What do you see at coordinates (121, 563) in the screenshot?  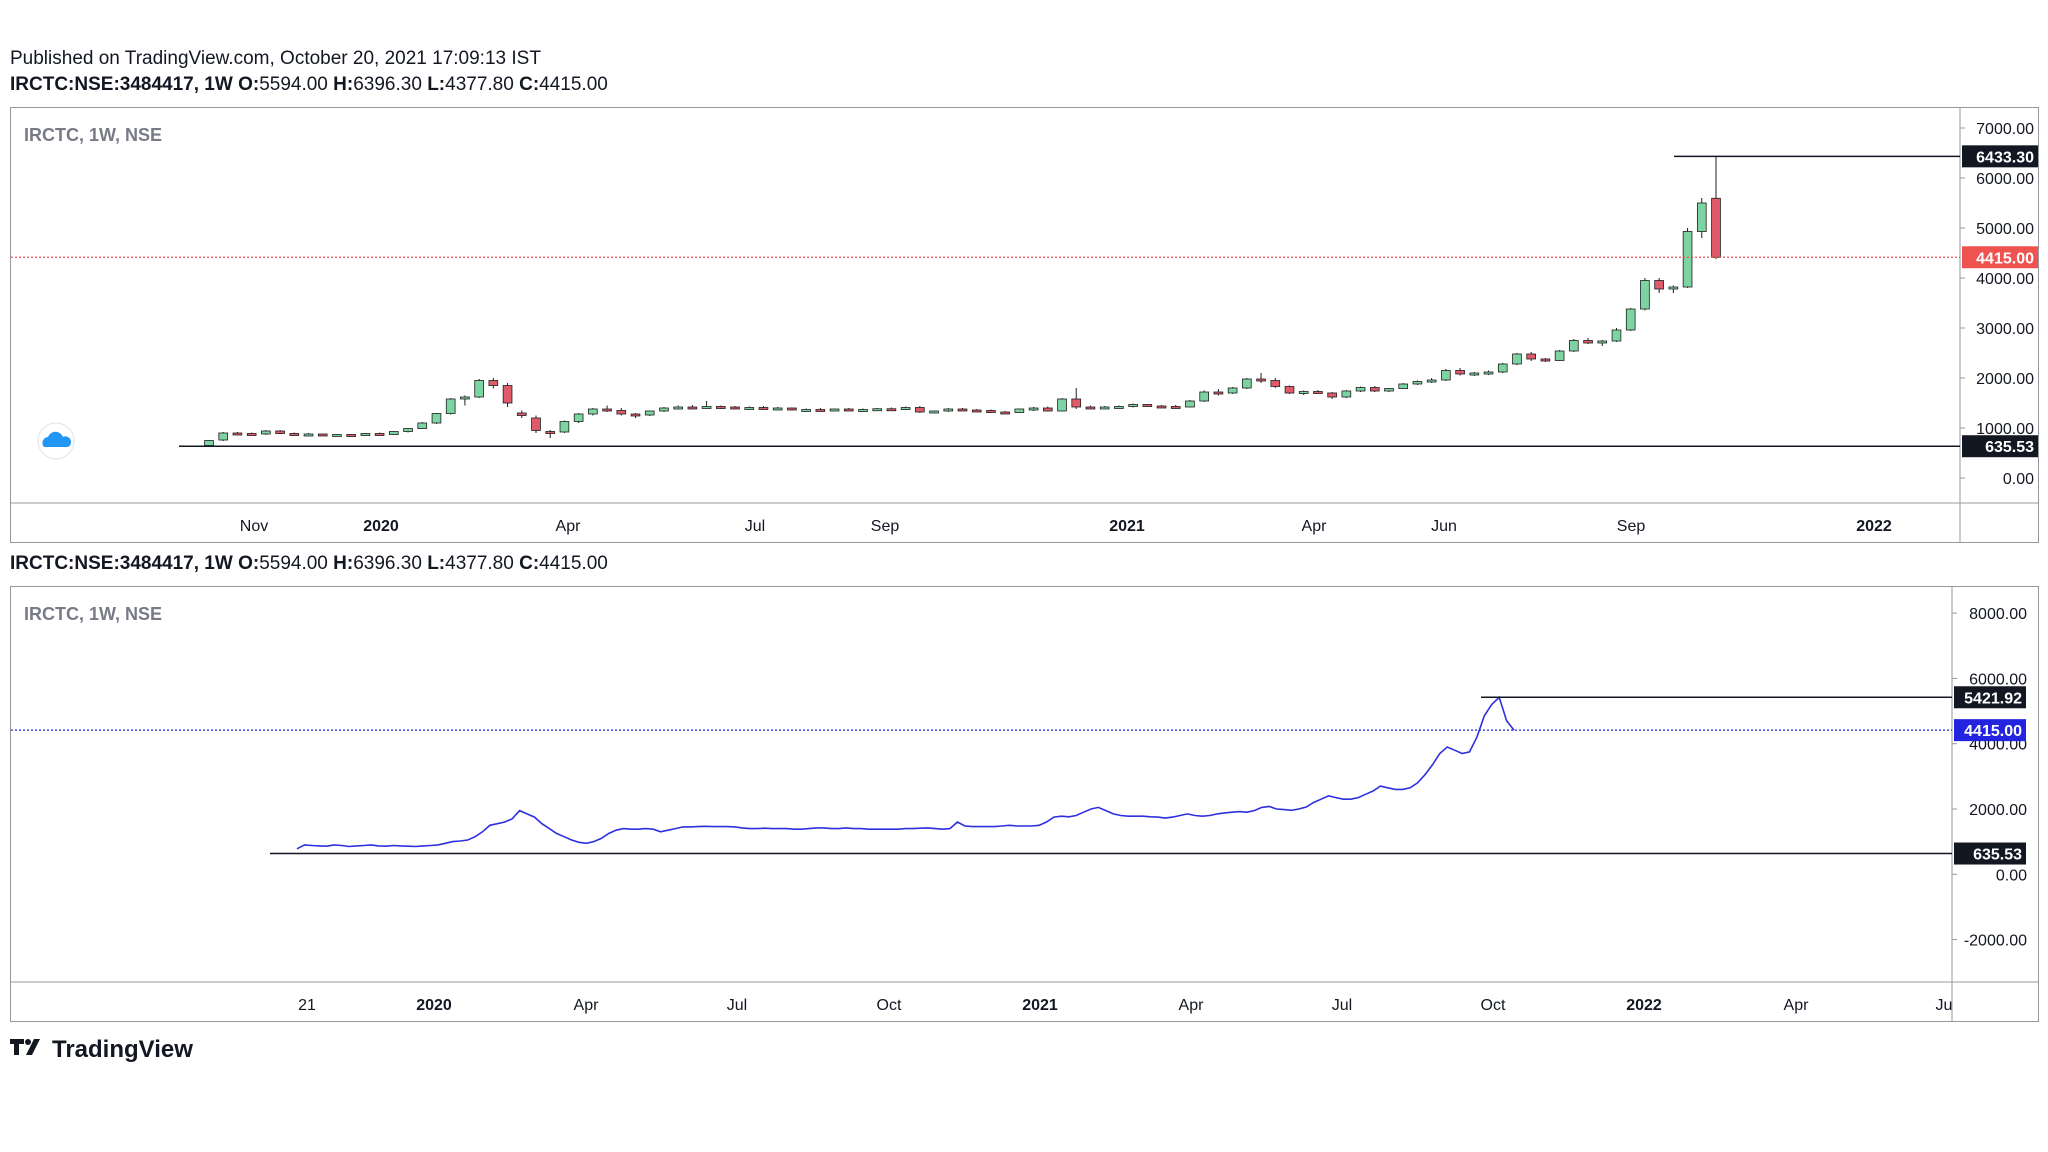 I see `symbol-label: IRCTC:NSE:3484417, 1W` at bounding box center [121, 563].